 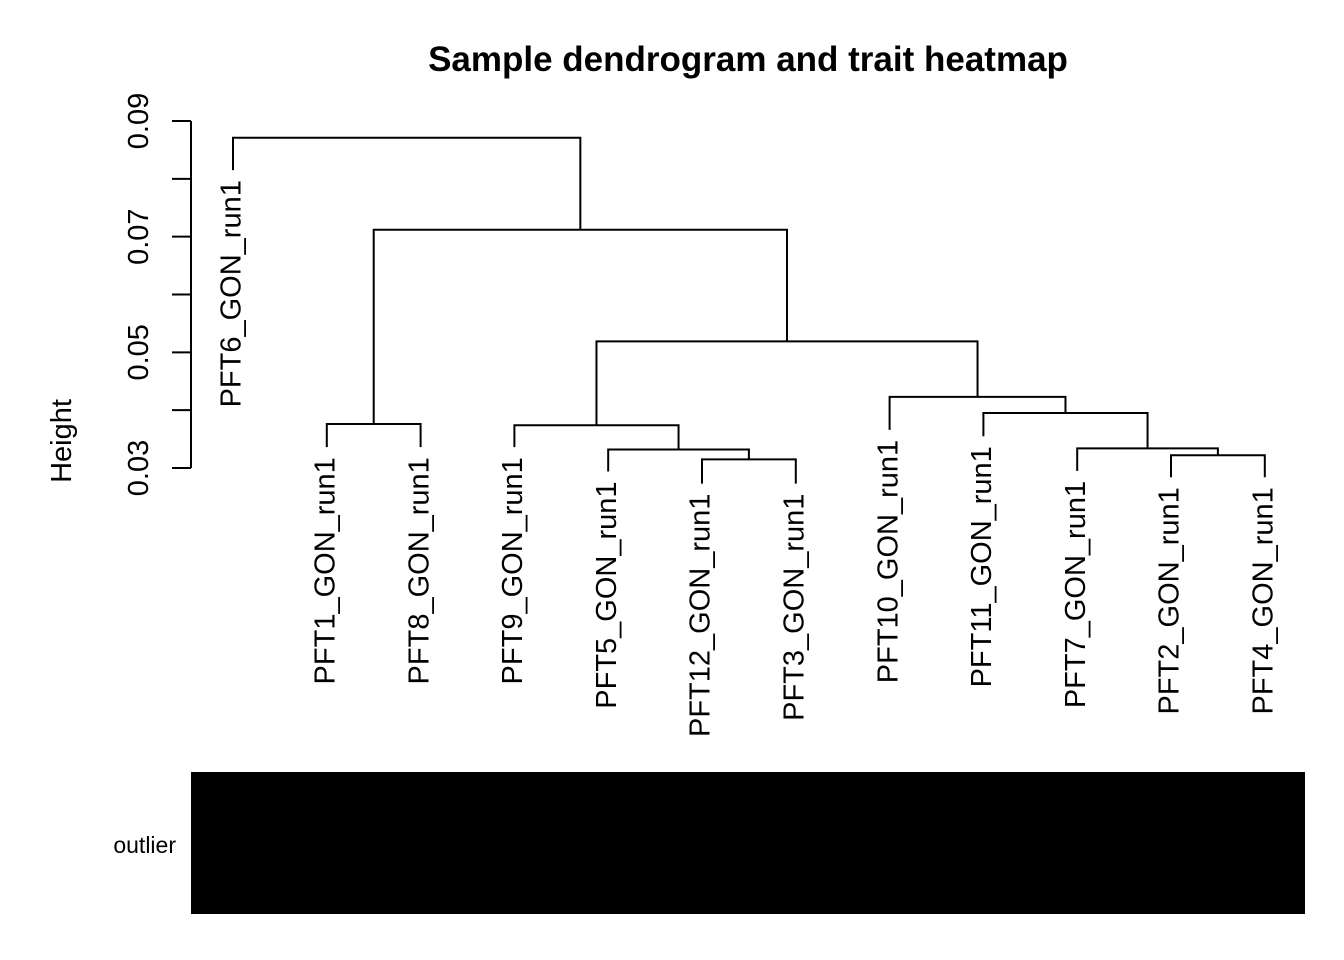 I want to click on y-tick-label: 0.03, so click(x=139, y=468).